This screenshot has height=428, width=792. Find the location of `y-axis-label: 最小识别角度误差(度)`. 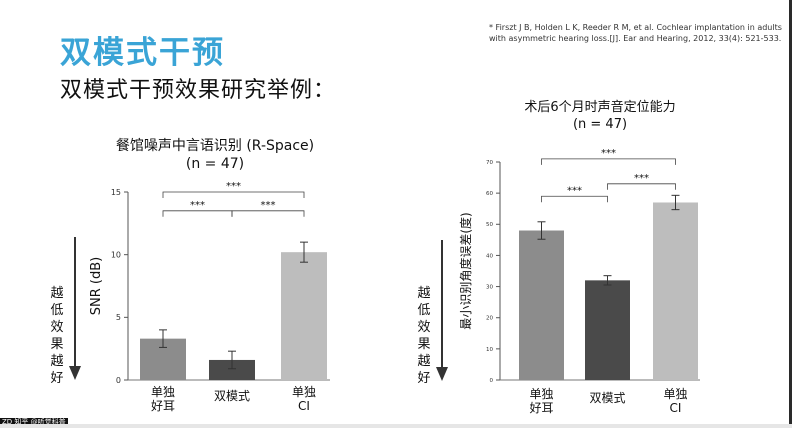

y-axis-label: 最小识别角度误差(度) is located at coordinates (465, 270).